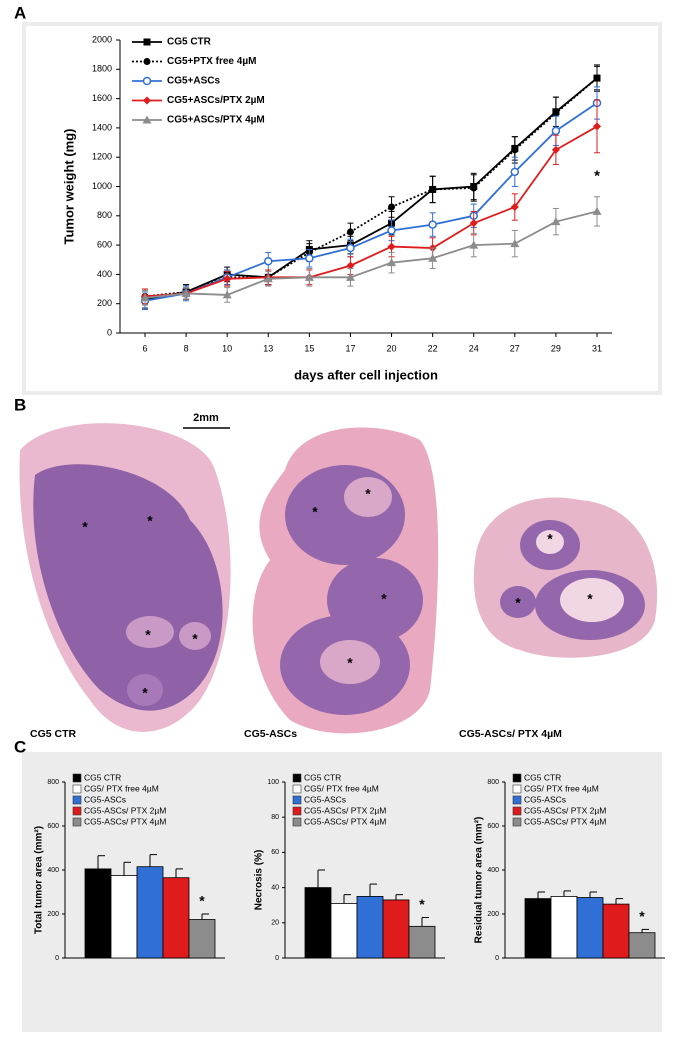 The height and width of the screenshot is (1042, 682). I want to click on x-tick-label: 13, so click(268, 348).